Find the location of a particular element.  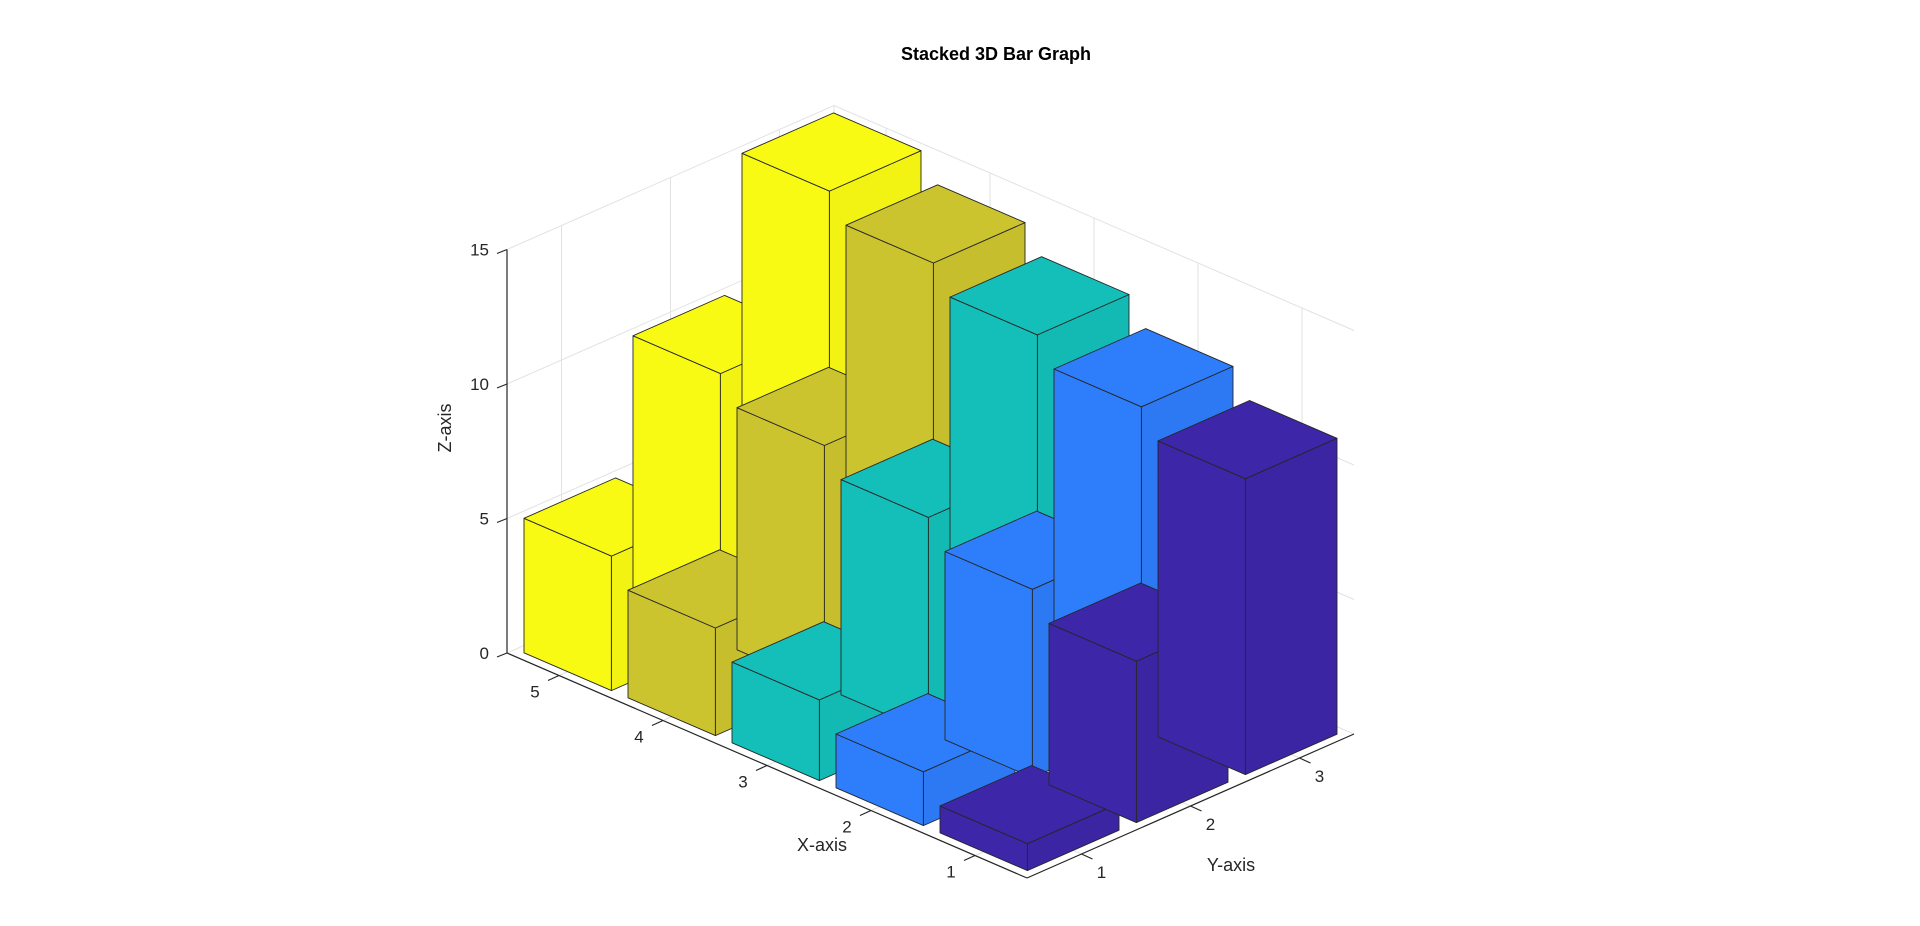

z-tick-label: 15 is located at coordinates (479, 250).